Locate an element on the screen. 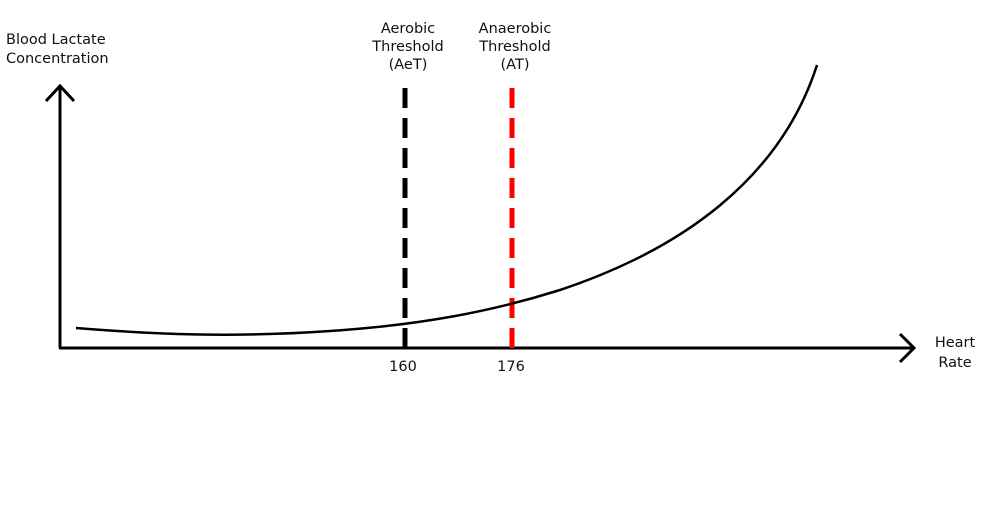  aet-label-line3: (AeT) is located at coordinates (408, 65).